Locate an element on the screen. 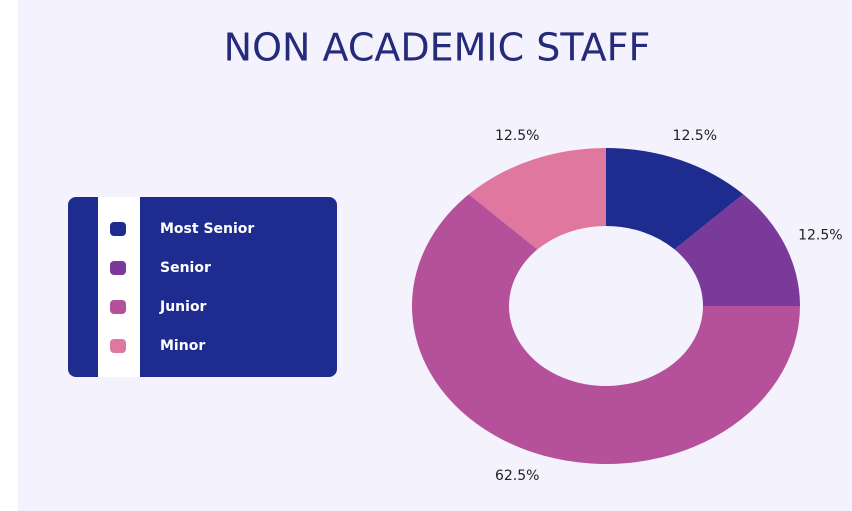  data-label: 62.5% is located at coordinates (517, 476).